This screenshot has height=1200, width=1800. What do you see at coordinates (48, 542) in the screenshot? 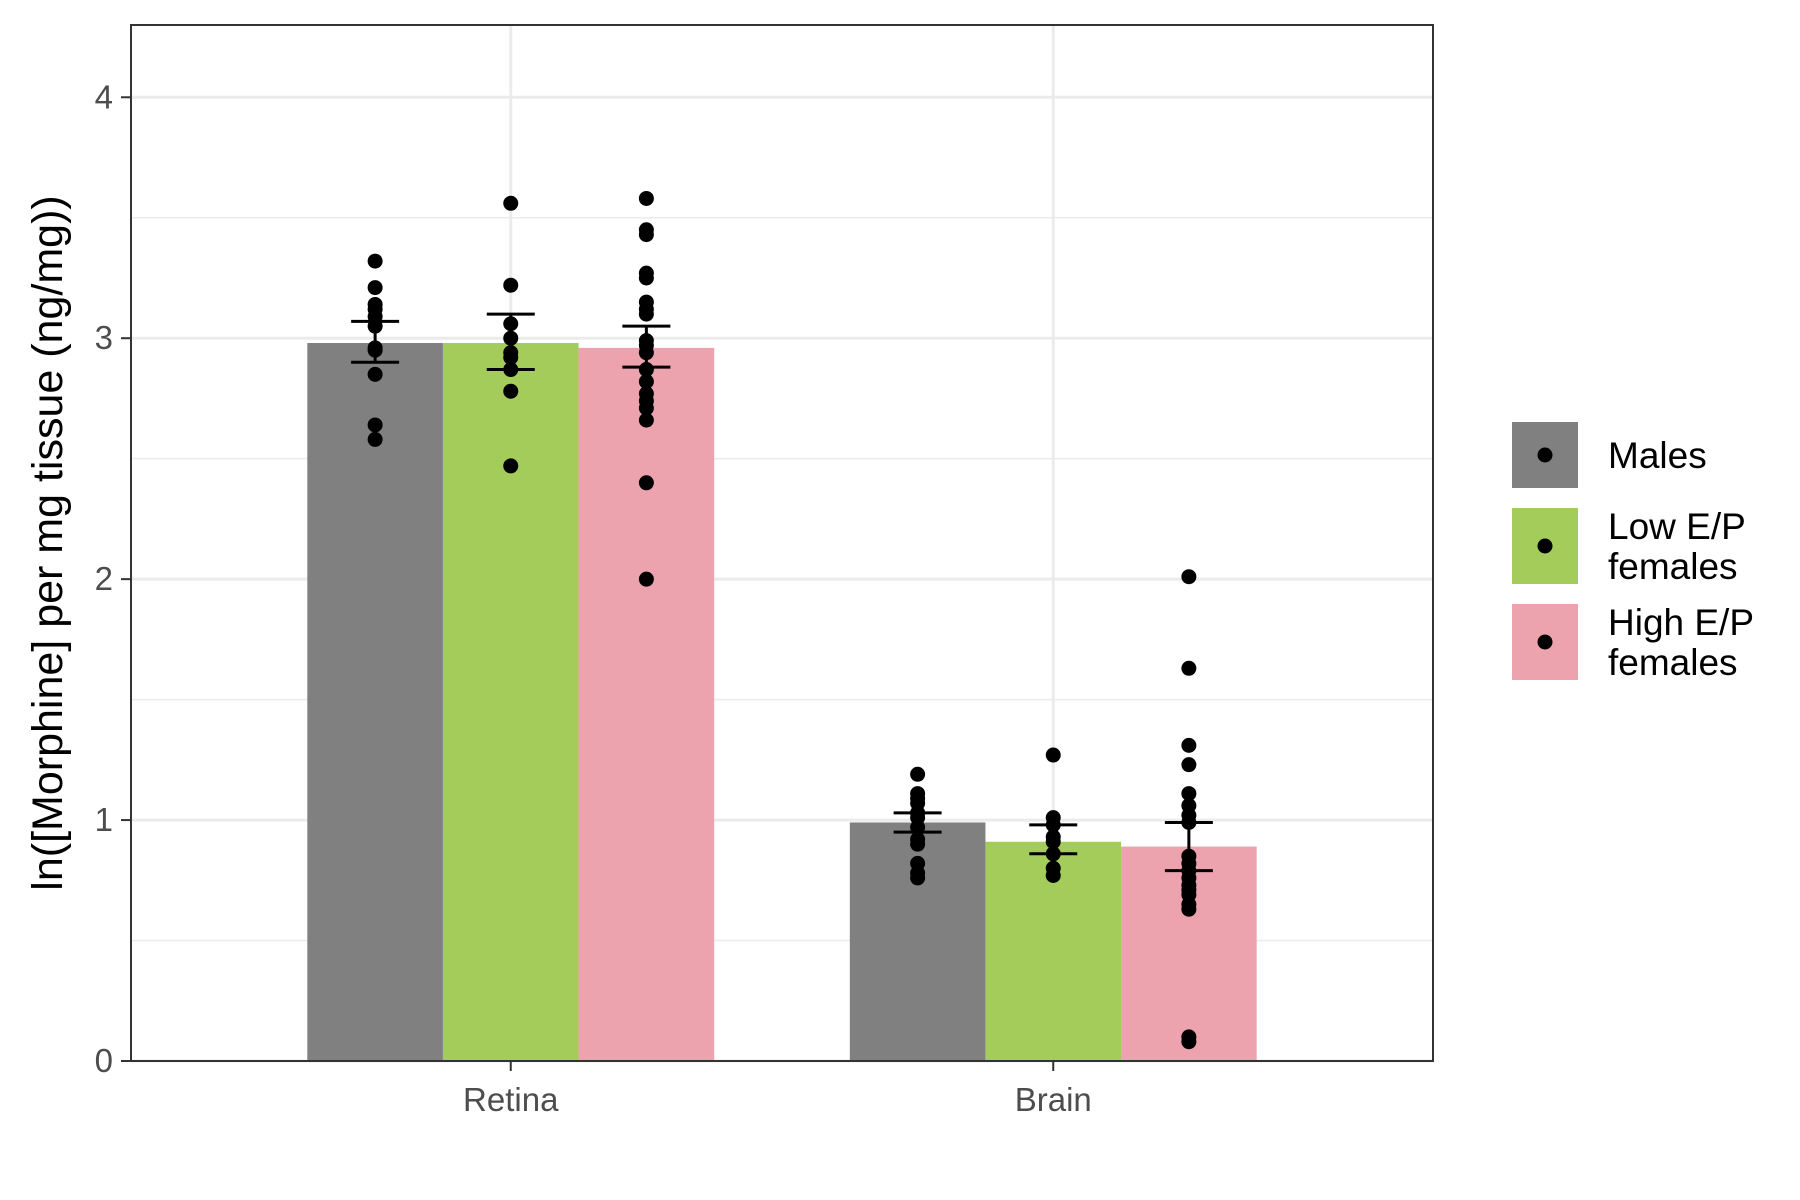
I see `y-axis-title: ln([Morphine] per mg tissue (ng/mg))` at bounding box center [48, 542].